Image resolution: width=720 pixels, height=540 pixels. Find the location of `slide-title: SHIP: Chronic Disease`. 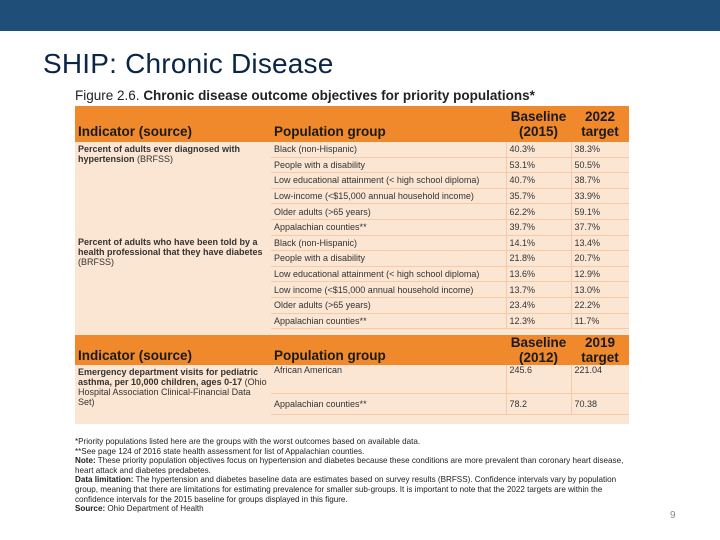

slide-title: SHIP: Chronic Disease is located at coordinates (188, 63).